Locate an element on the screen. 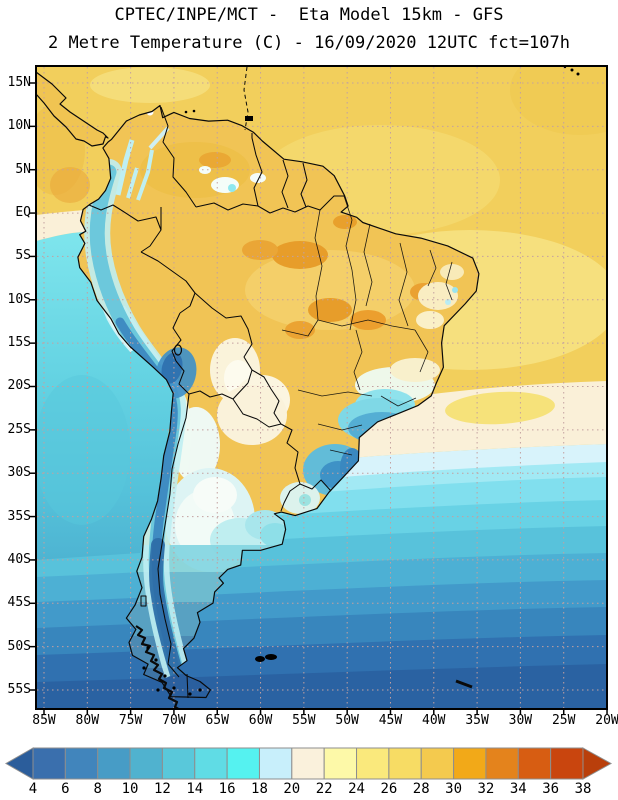  lat-label-10N: 10N is located at coordinates (19, 126).